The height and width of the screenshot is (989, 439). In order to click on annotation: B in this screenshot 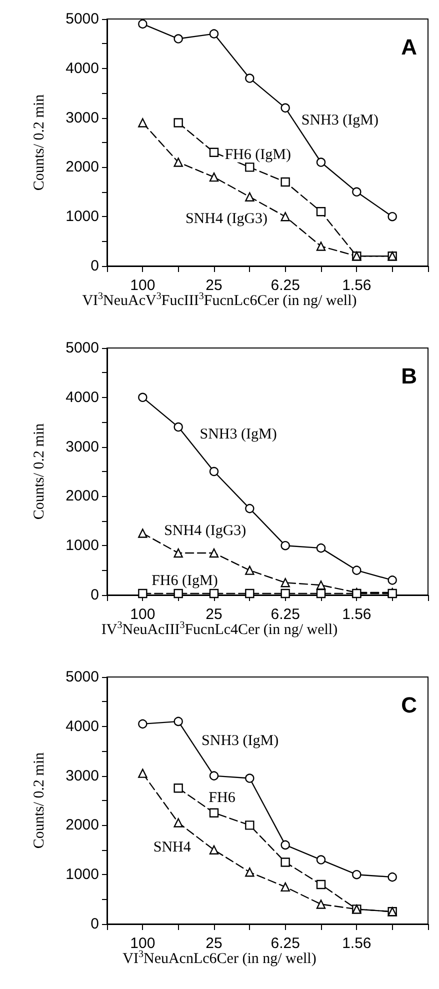, I will do `click(409, 376)`.